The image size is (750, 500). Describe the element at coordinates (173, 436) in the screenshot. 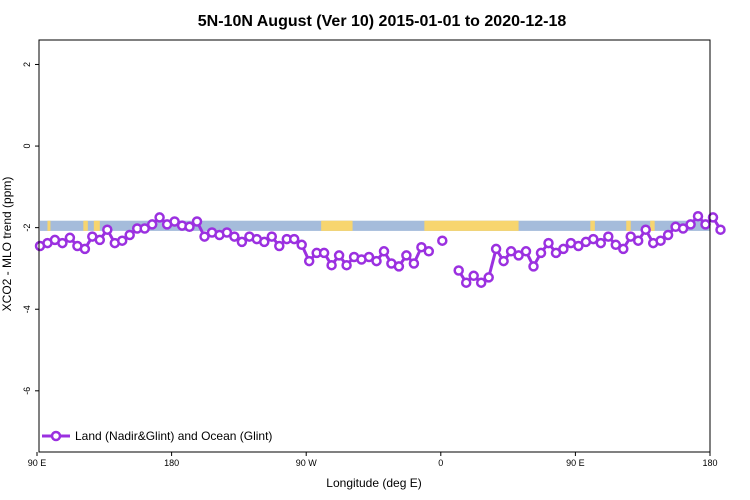

I see `legend-entry-label: Land (Nadir&Glint) and Ocean (Glint)` at that location.